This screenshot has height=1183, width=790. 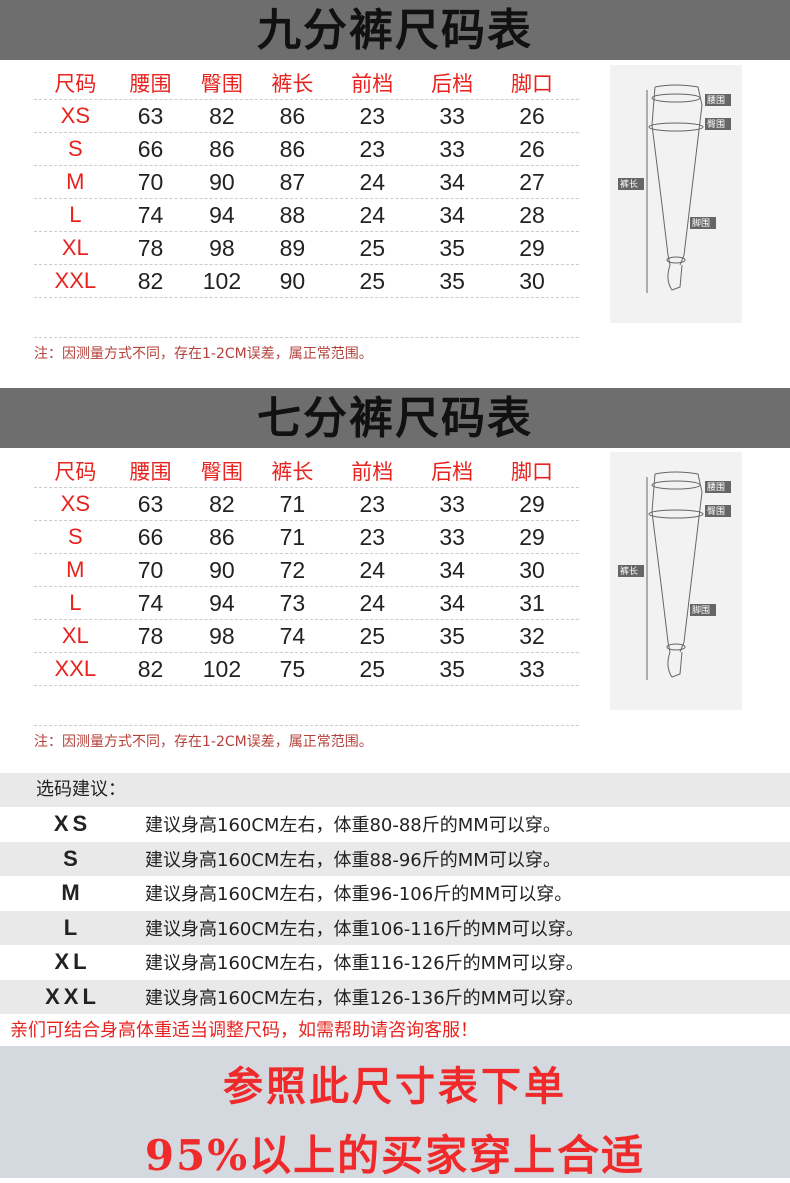 I want to click on suggest-size: S, so click(x=72, y=858).